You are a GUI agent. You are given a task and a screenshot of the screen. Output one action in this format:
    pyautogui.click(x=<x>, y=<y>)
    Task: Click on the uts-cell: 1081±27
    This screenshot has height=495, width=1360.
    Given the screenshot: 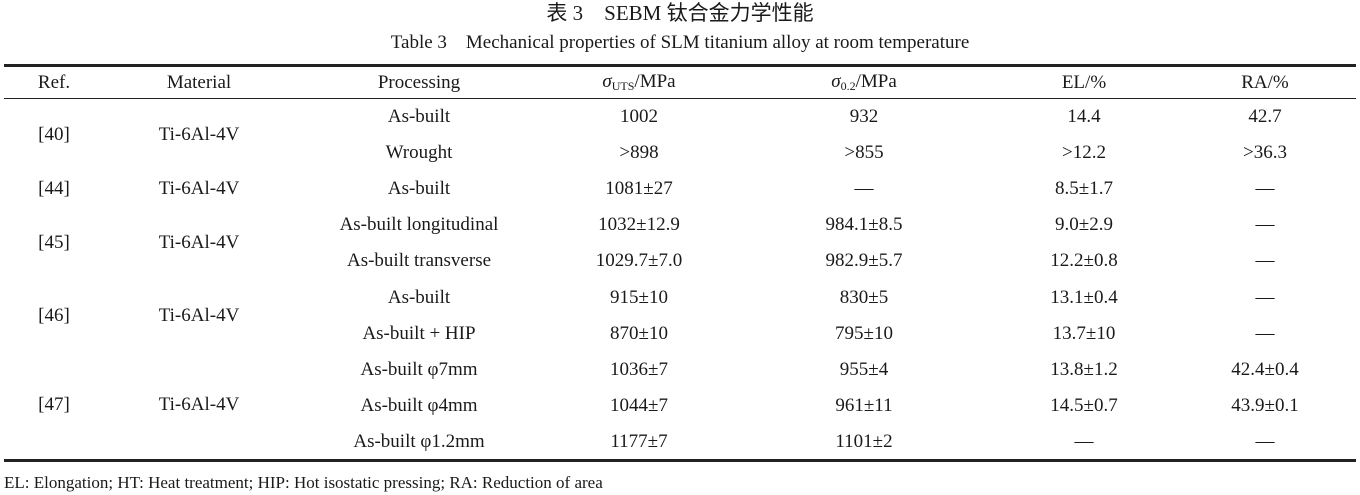 What is the action you would take?
    pyautogui.click(x=639, y=188)
    